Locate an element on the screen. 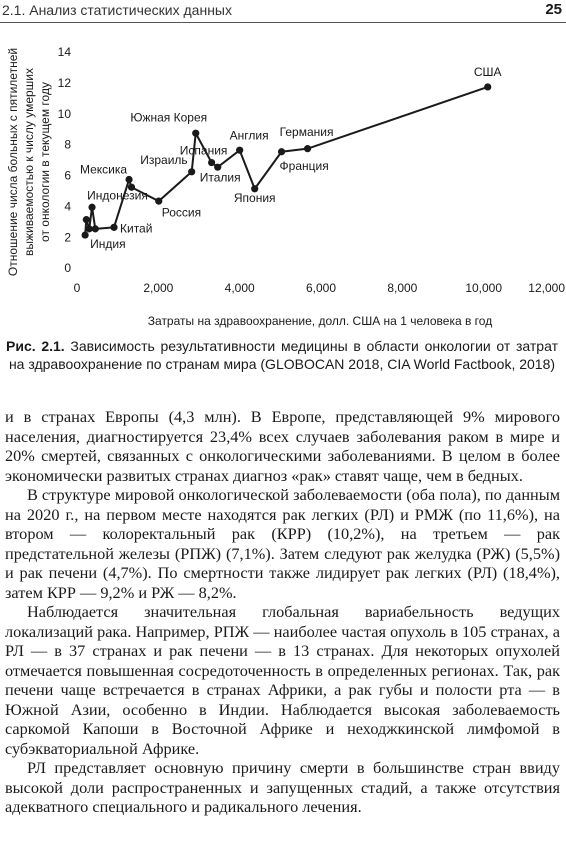 This screenshot has height=855, width=566. x-tick-label: 10,000 is located at coordinates (483, 288).